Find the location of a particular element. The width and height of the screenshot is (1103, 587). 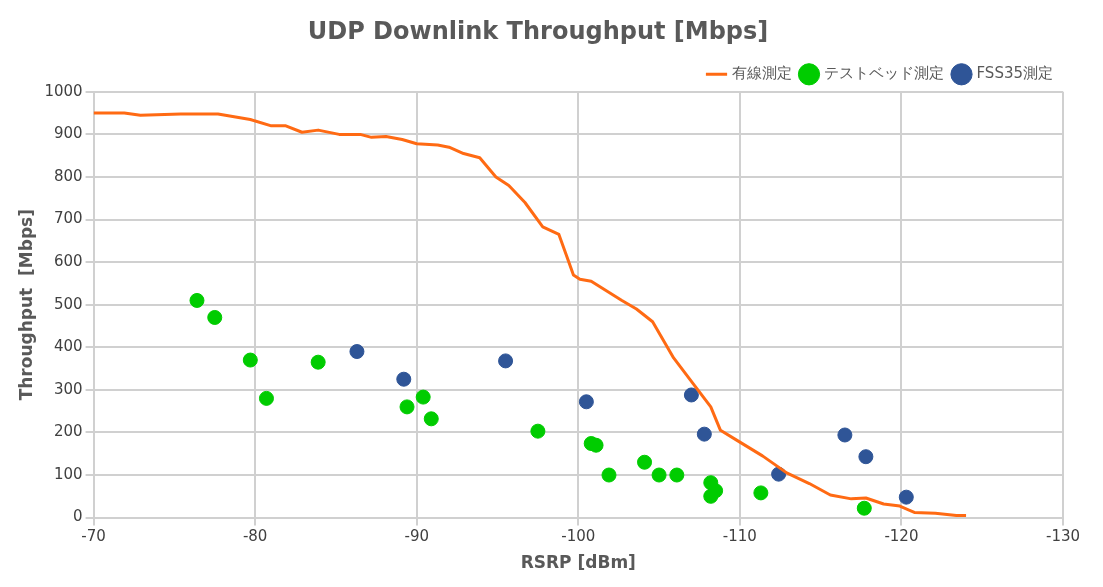

x-tick-label: -120 is located at coordinates (901, 536).